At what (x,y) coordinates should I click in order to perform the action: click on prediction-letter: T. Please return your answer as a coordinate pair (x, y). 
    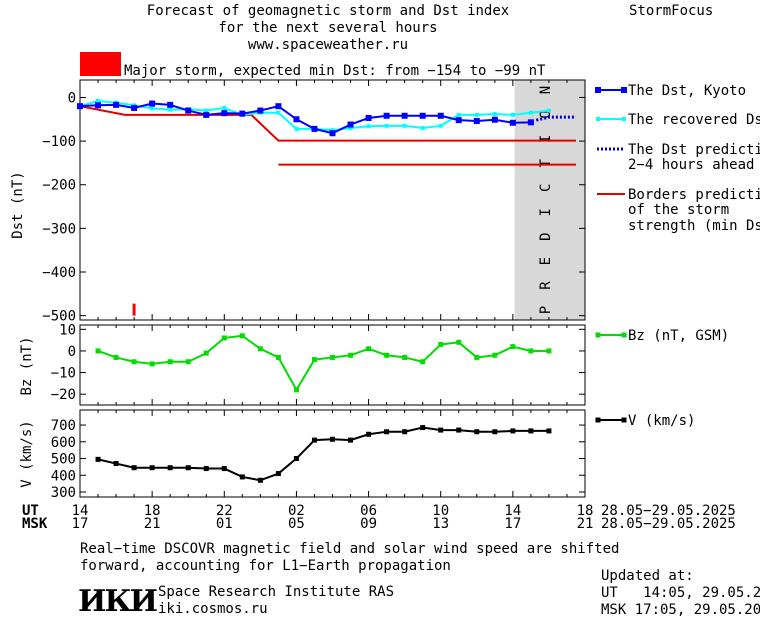
    Looking at the image, I should click on (546, 163).